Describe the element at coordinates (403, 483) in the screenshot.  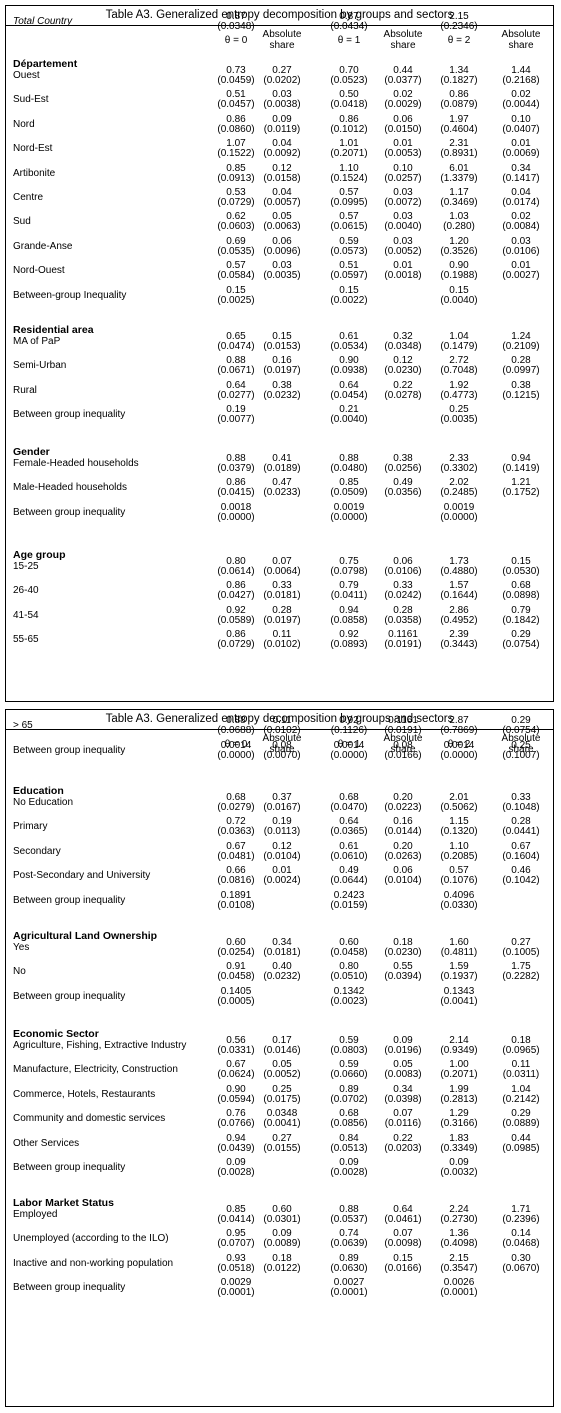
I see `cell-value: 0.49` at that location.